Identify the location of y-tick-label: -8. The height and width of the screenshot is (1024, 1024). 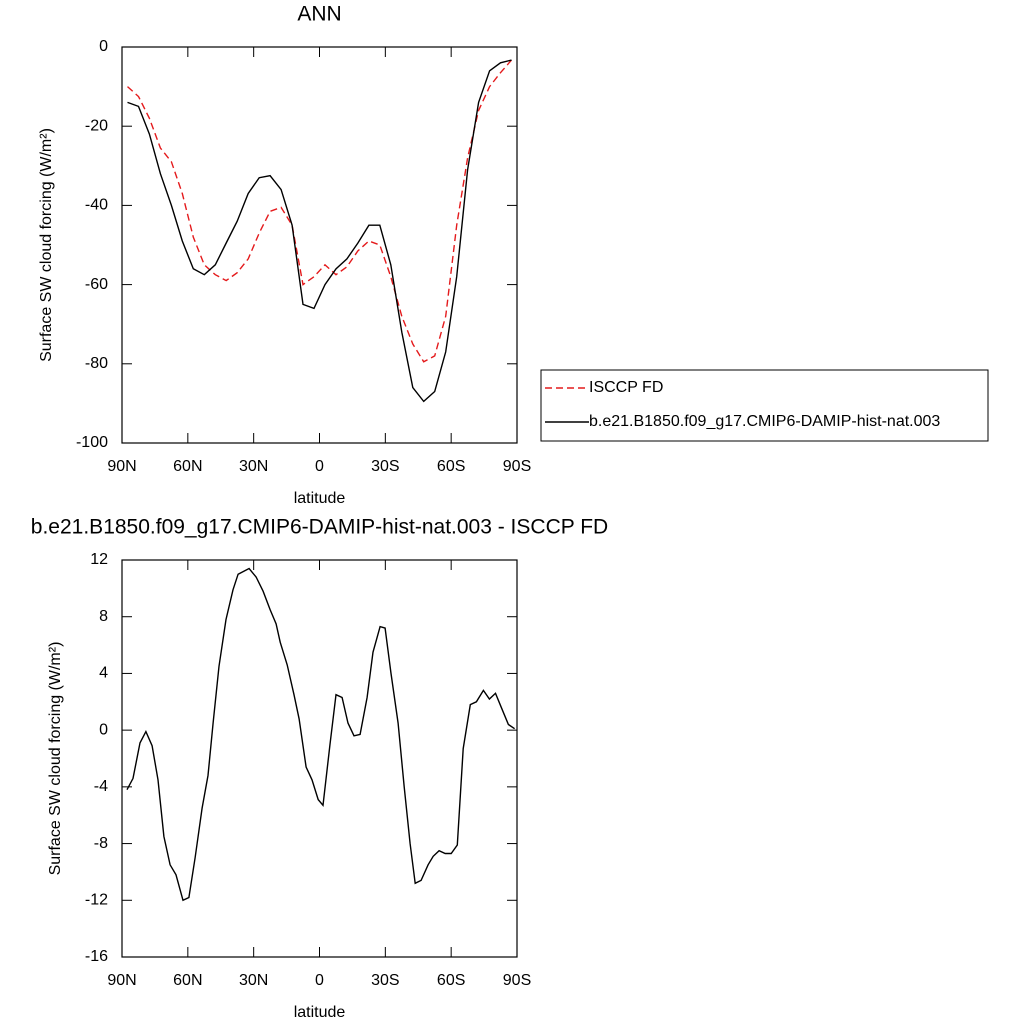
(101, 843).